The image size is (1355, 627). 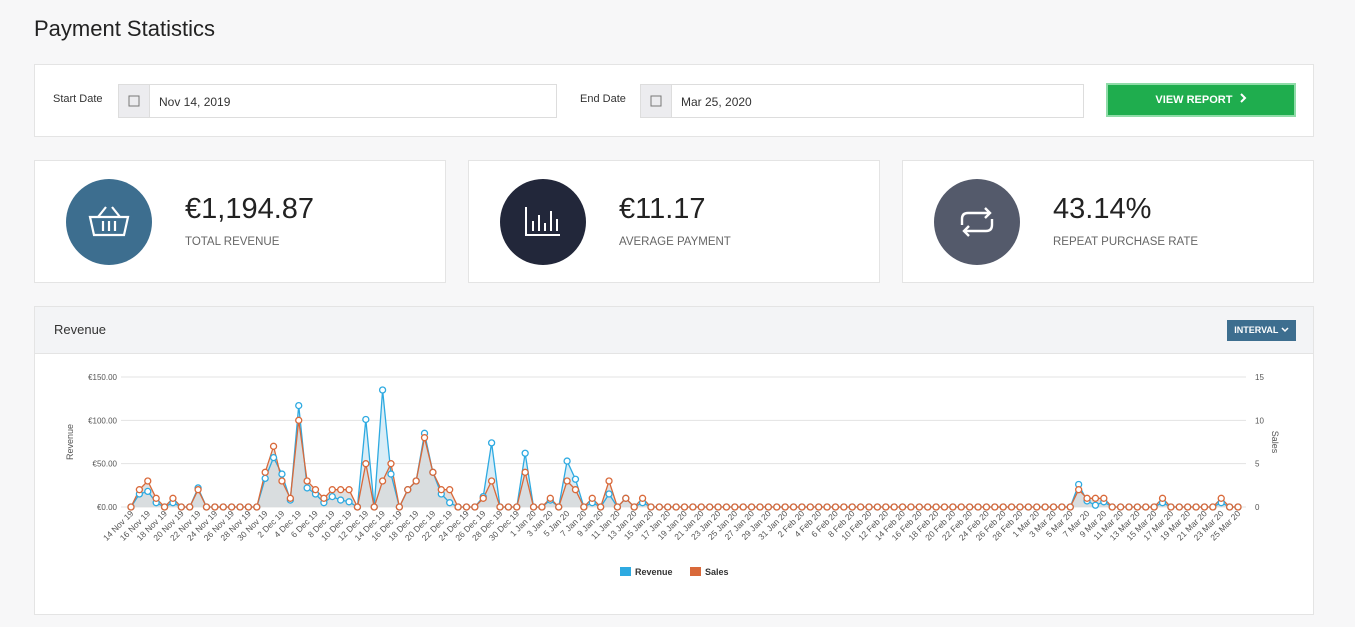 I want to click on y2-tick-label: 0, so click(x=1257, y=507).